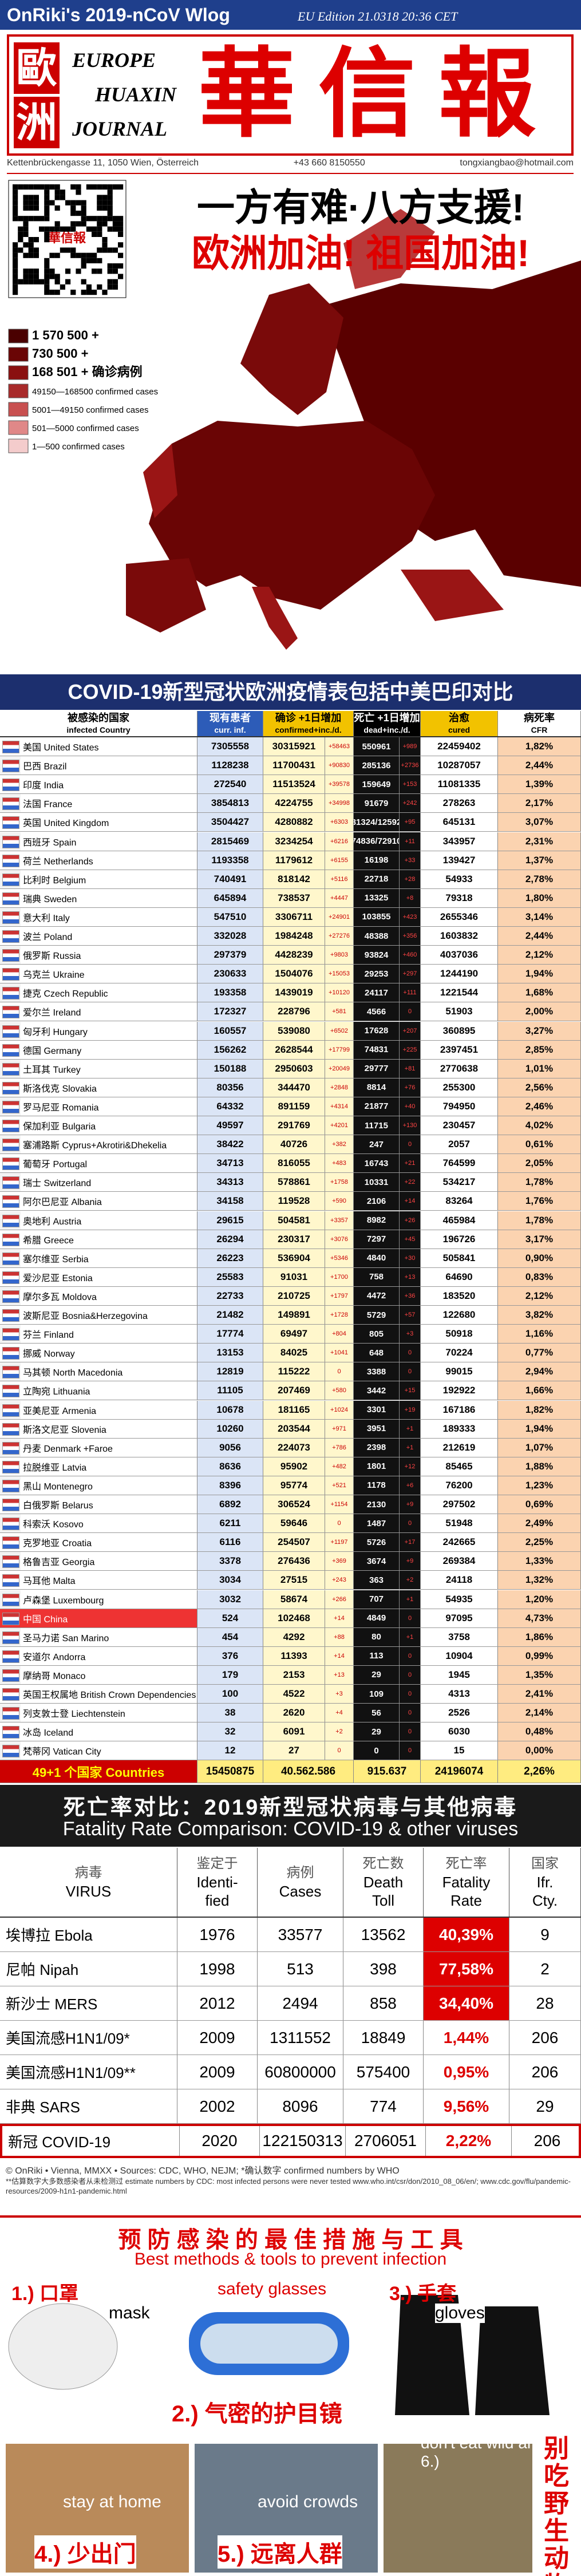 Image resolution: width=581 pixels, height=2576 pixels. I want to click on table-cell: 1,66%, so click(539, 1390).